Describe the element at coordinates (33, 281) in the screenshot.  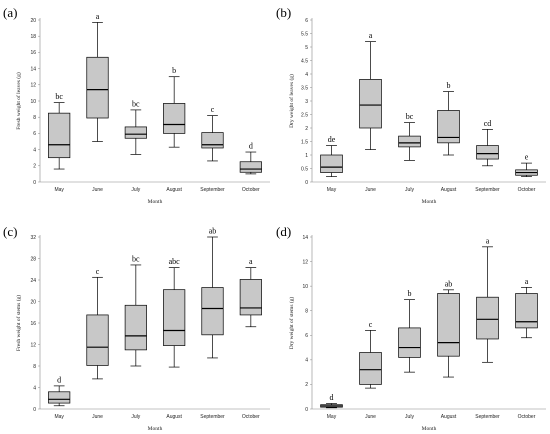
I see `y-tick-label: 24` at that location.